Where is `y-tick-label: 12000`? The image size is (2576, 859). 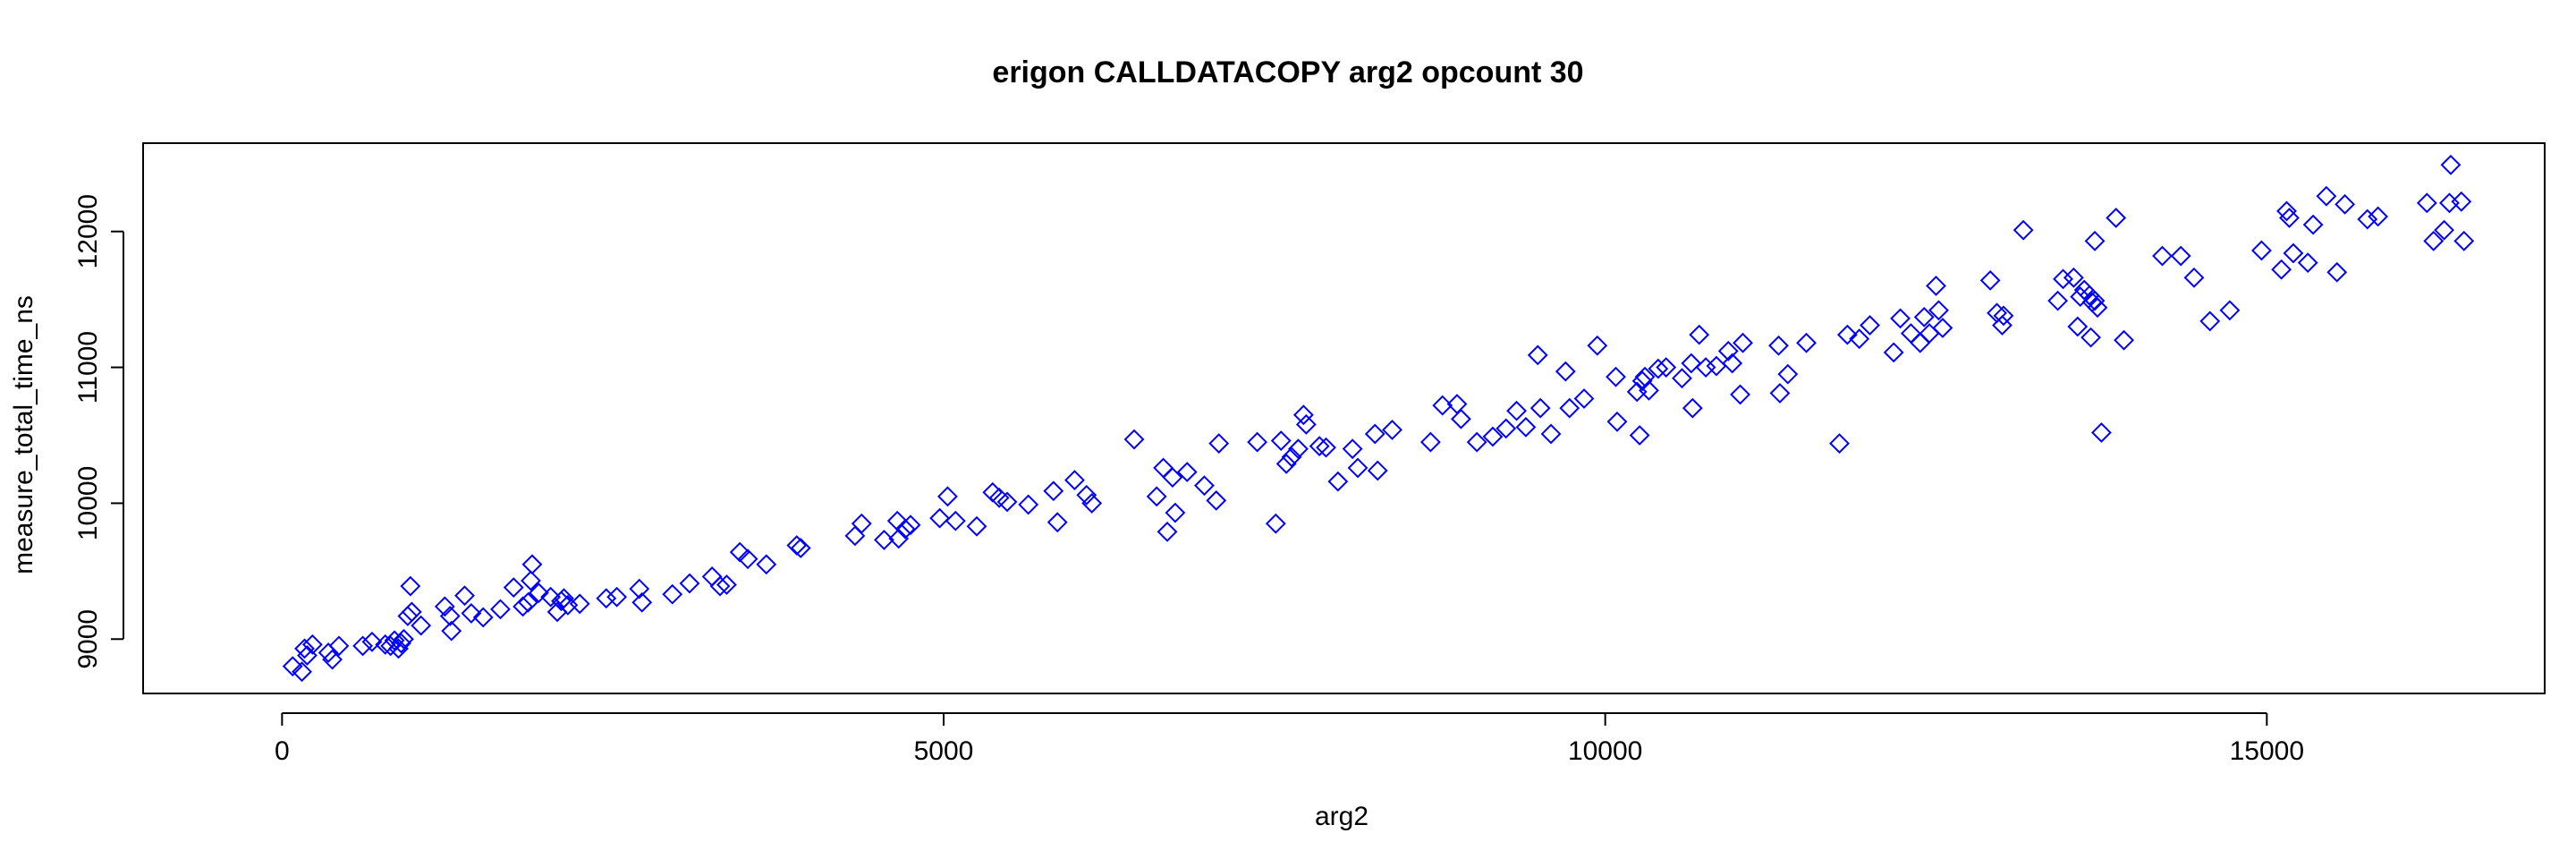
y-tick-label: 12000 is located at coordinates (88, 231).